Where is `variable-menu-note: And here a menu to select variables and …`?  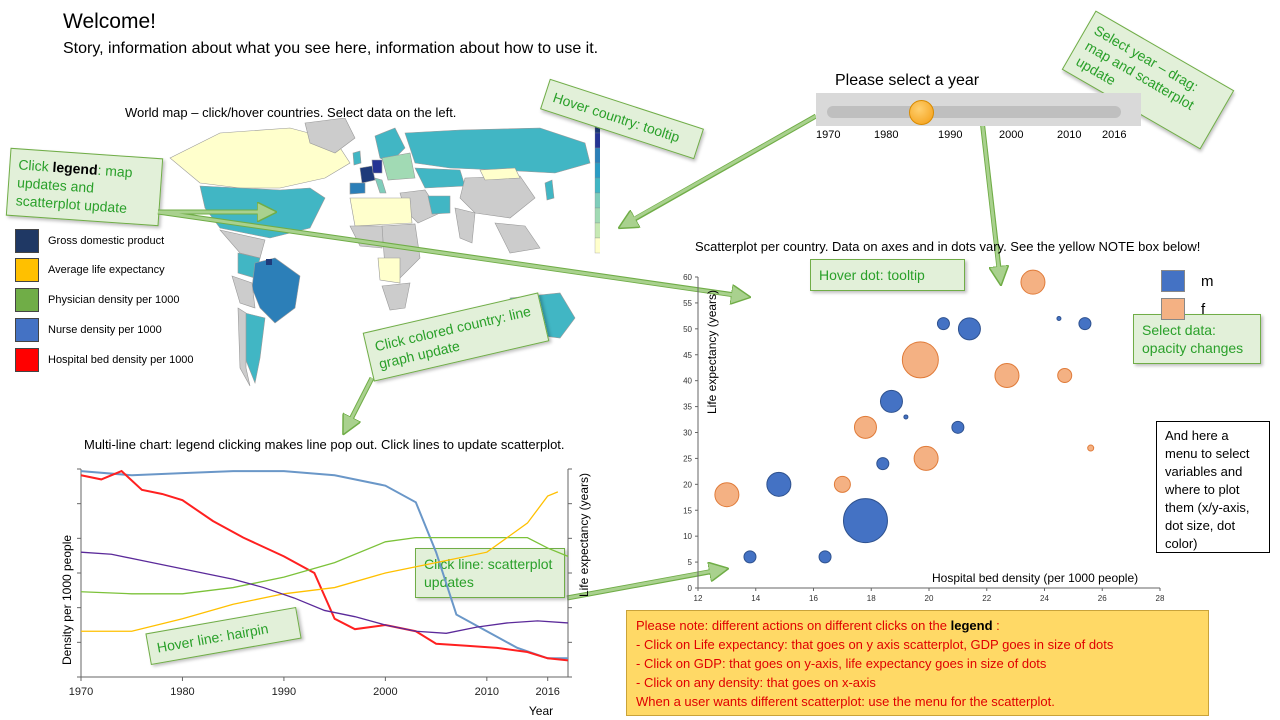
variable-menu-note: And here a menu to select variables and … is located at coordinates (1213, 487).